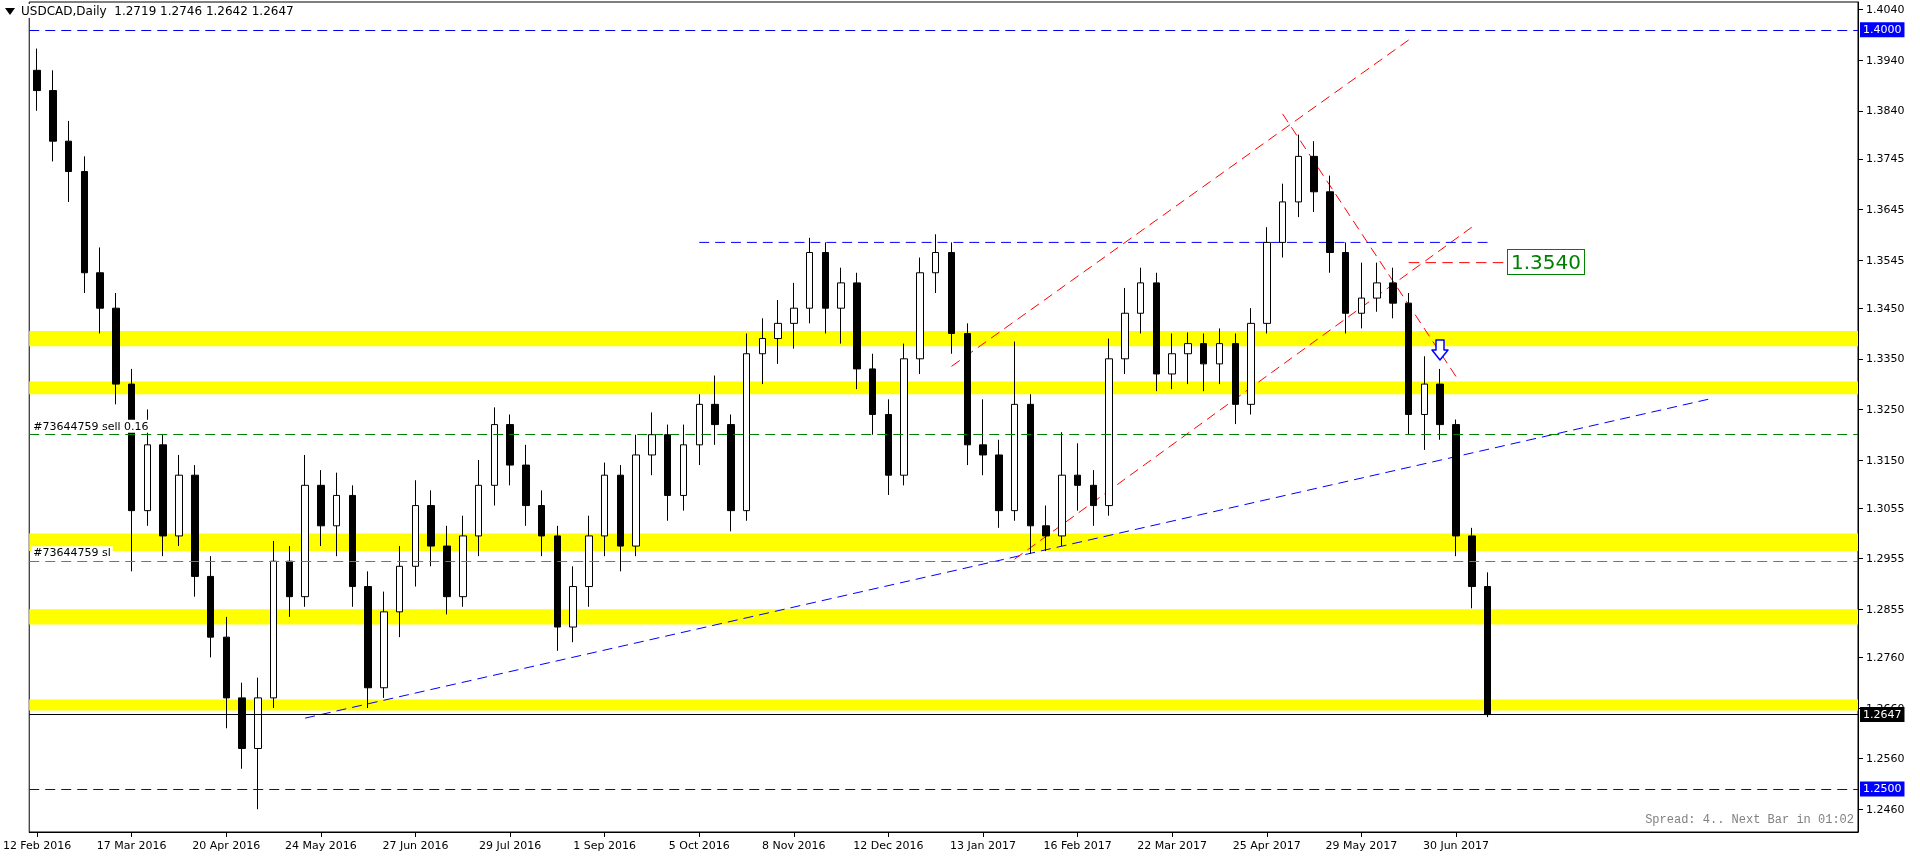 The image size is (1920, 860). What do you see at coordinates (1266, 845) in the screenshot?
I see `x-tick-label: 25 Apr 2017` at bounding box center [1266, 845].